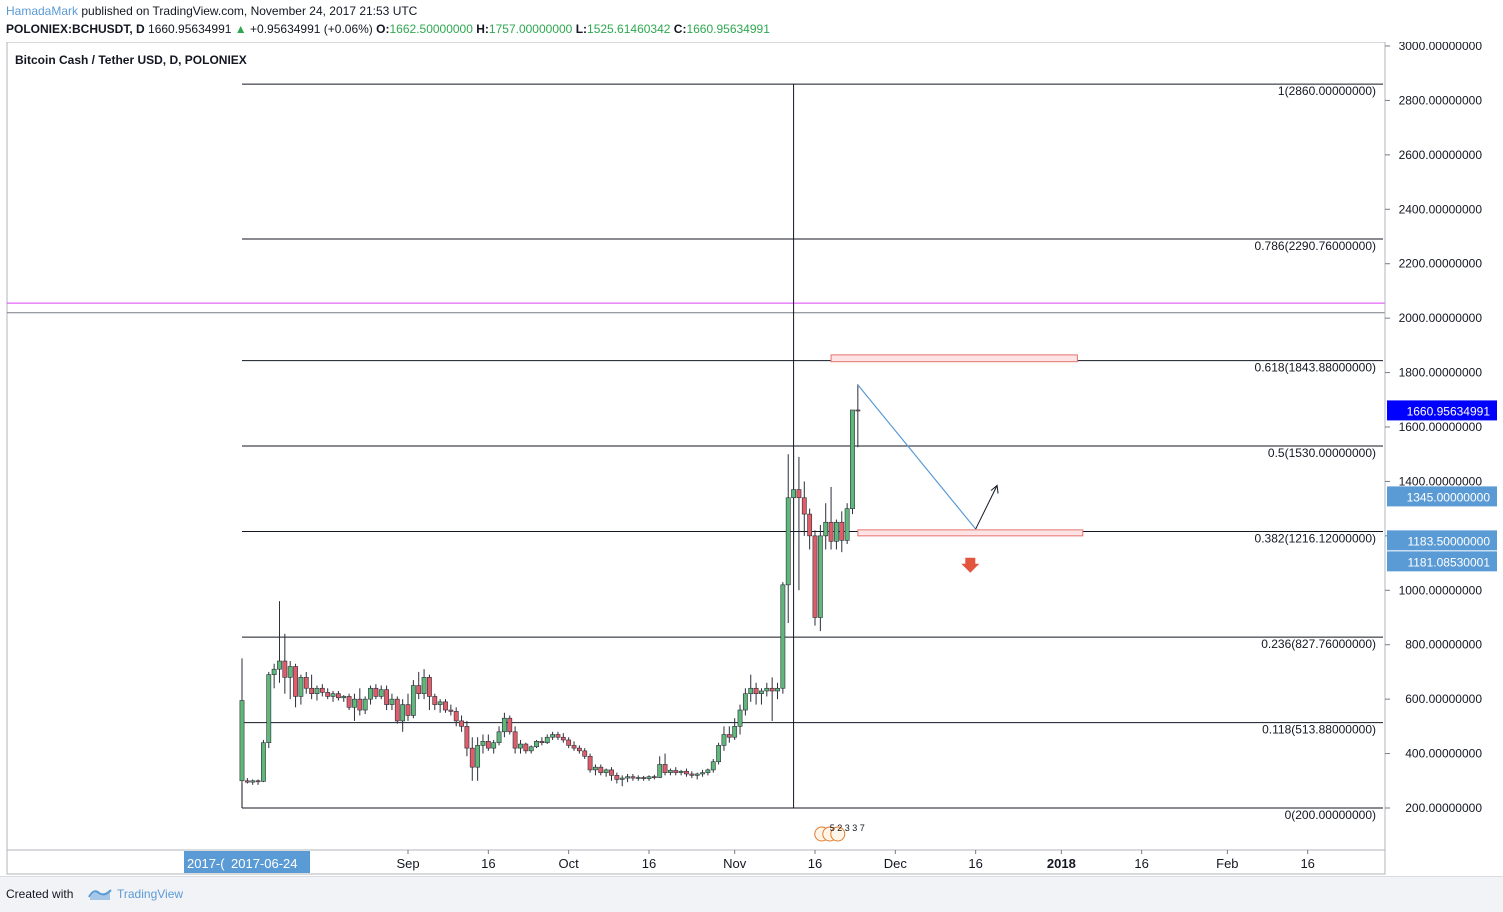 The image size is (1503, 912). I want to click on tradingview-link: TradingView, so click(150, 894).